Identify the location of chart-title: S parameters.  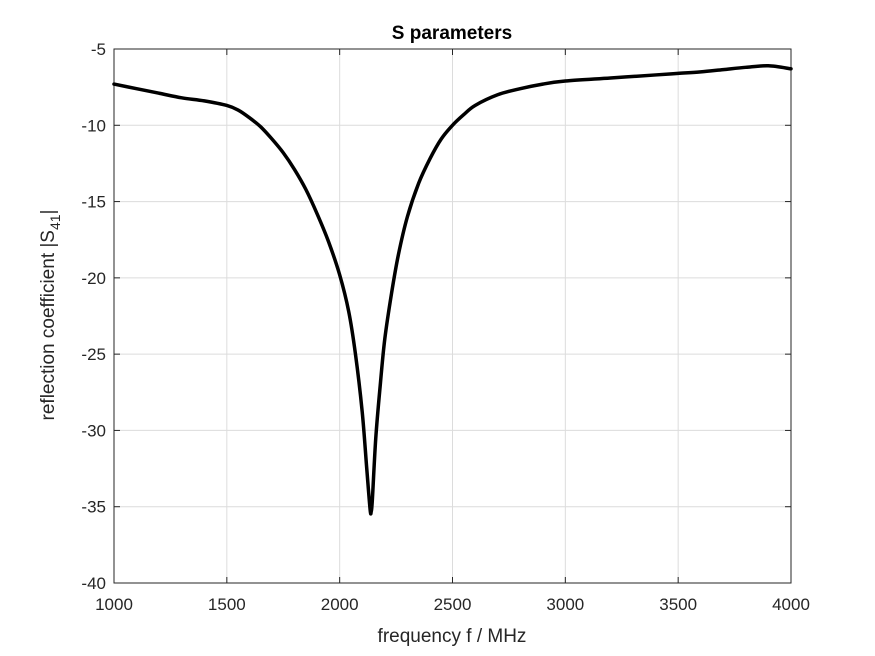
(452, 33).